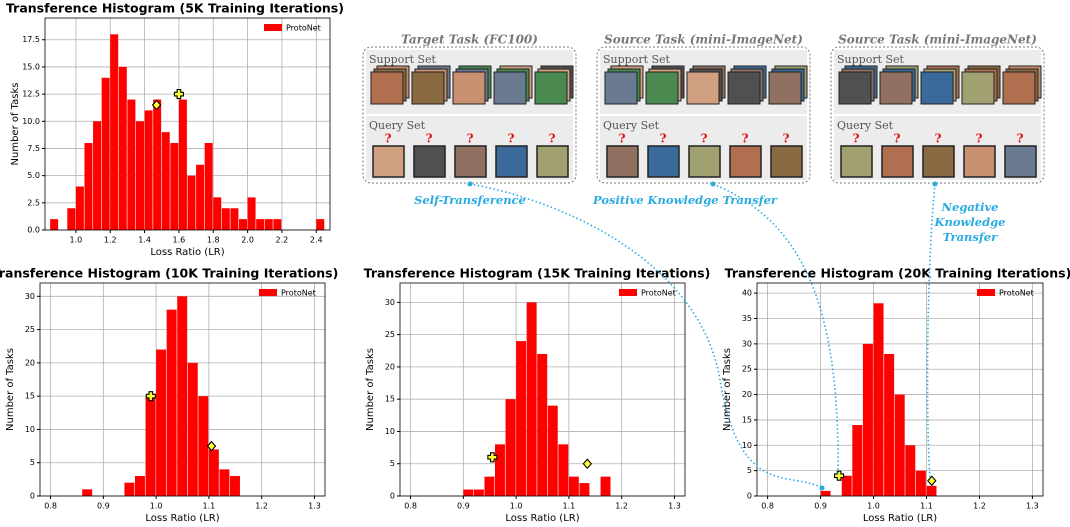 This screenshot has height=527, width=1070. I want to click on y-tick-label: 40, so click(747, 293).